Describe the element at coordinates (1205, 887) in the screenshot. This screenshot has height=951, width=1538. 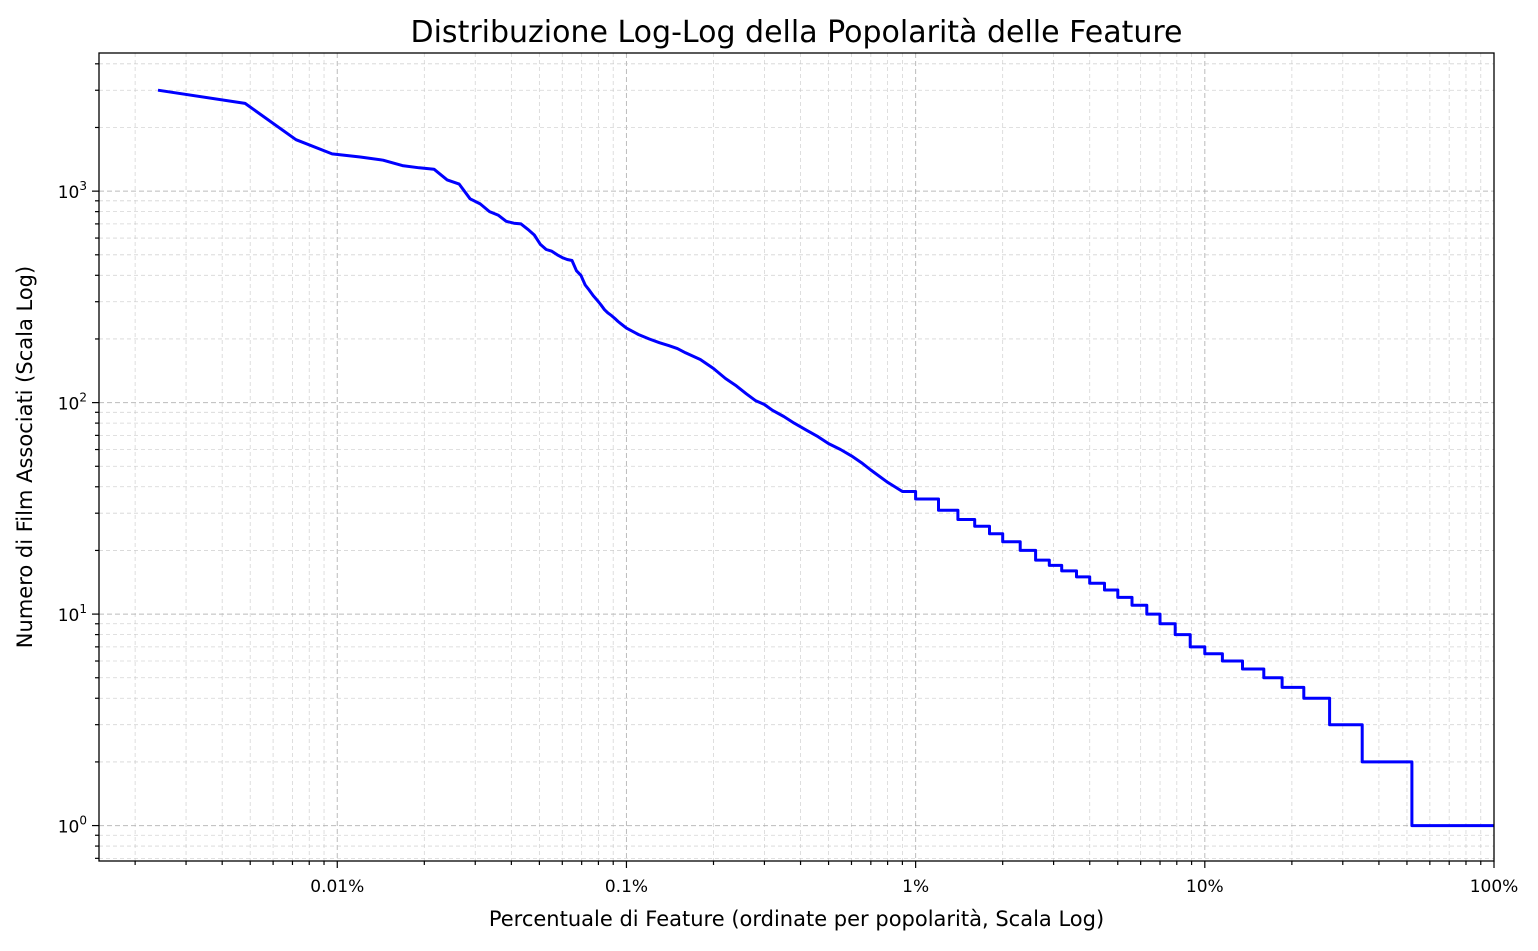
I see `x-tick-label: 10%` at that location.